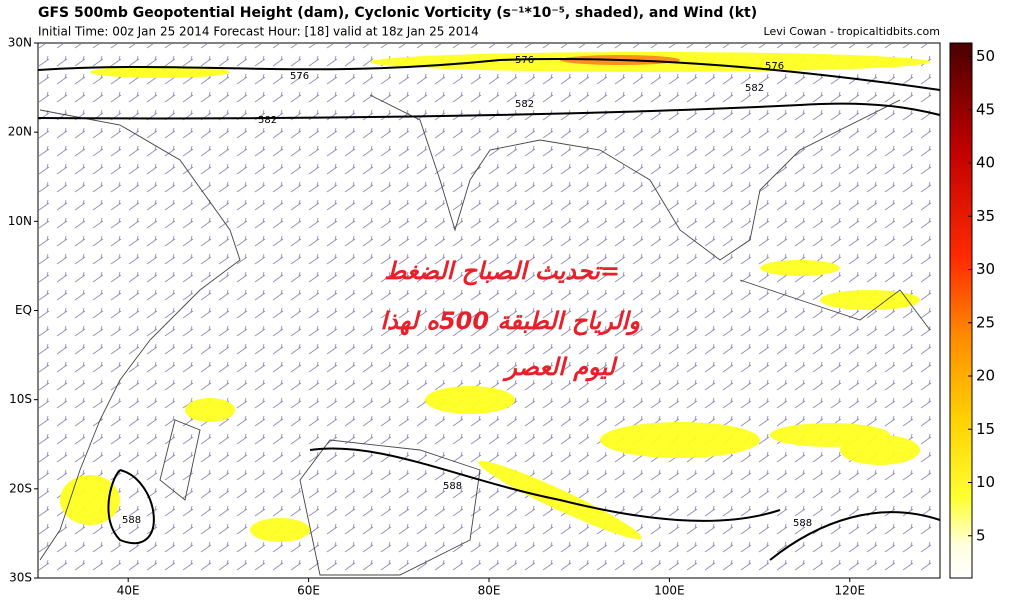 The width and height of the screenshot is (1024, 605). Describe the element at coordinates (981, 535) in the screenshot. I see `colorbar-label: 5` at that location.